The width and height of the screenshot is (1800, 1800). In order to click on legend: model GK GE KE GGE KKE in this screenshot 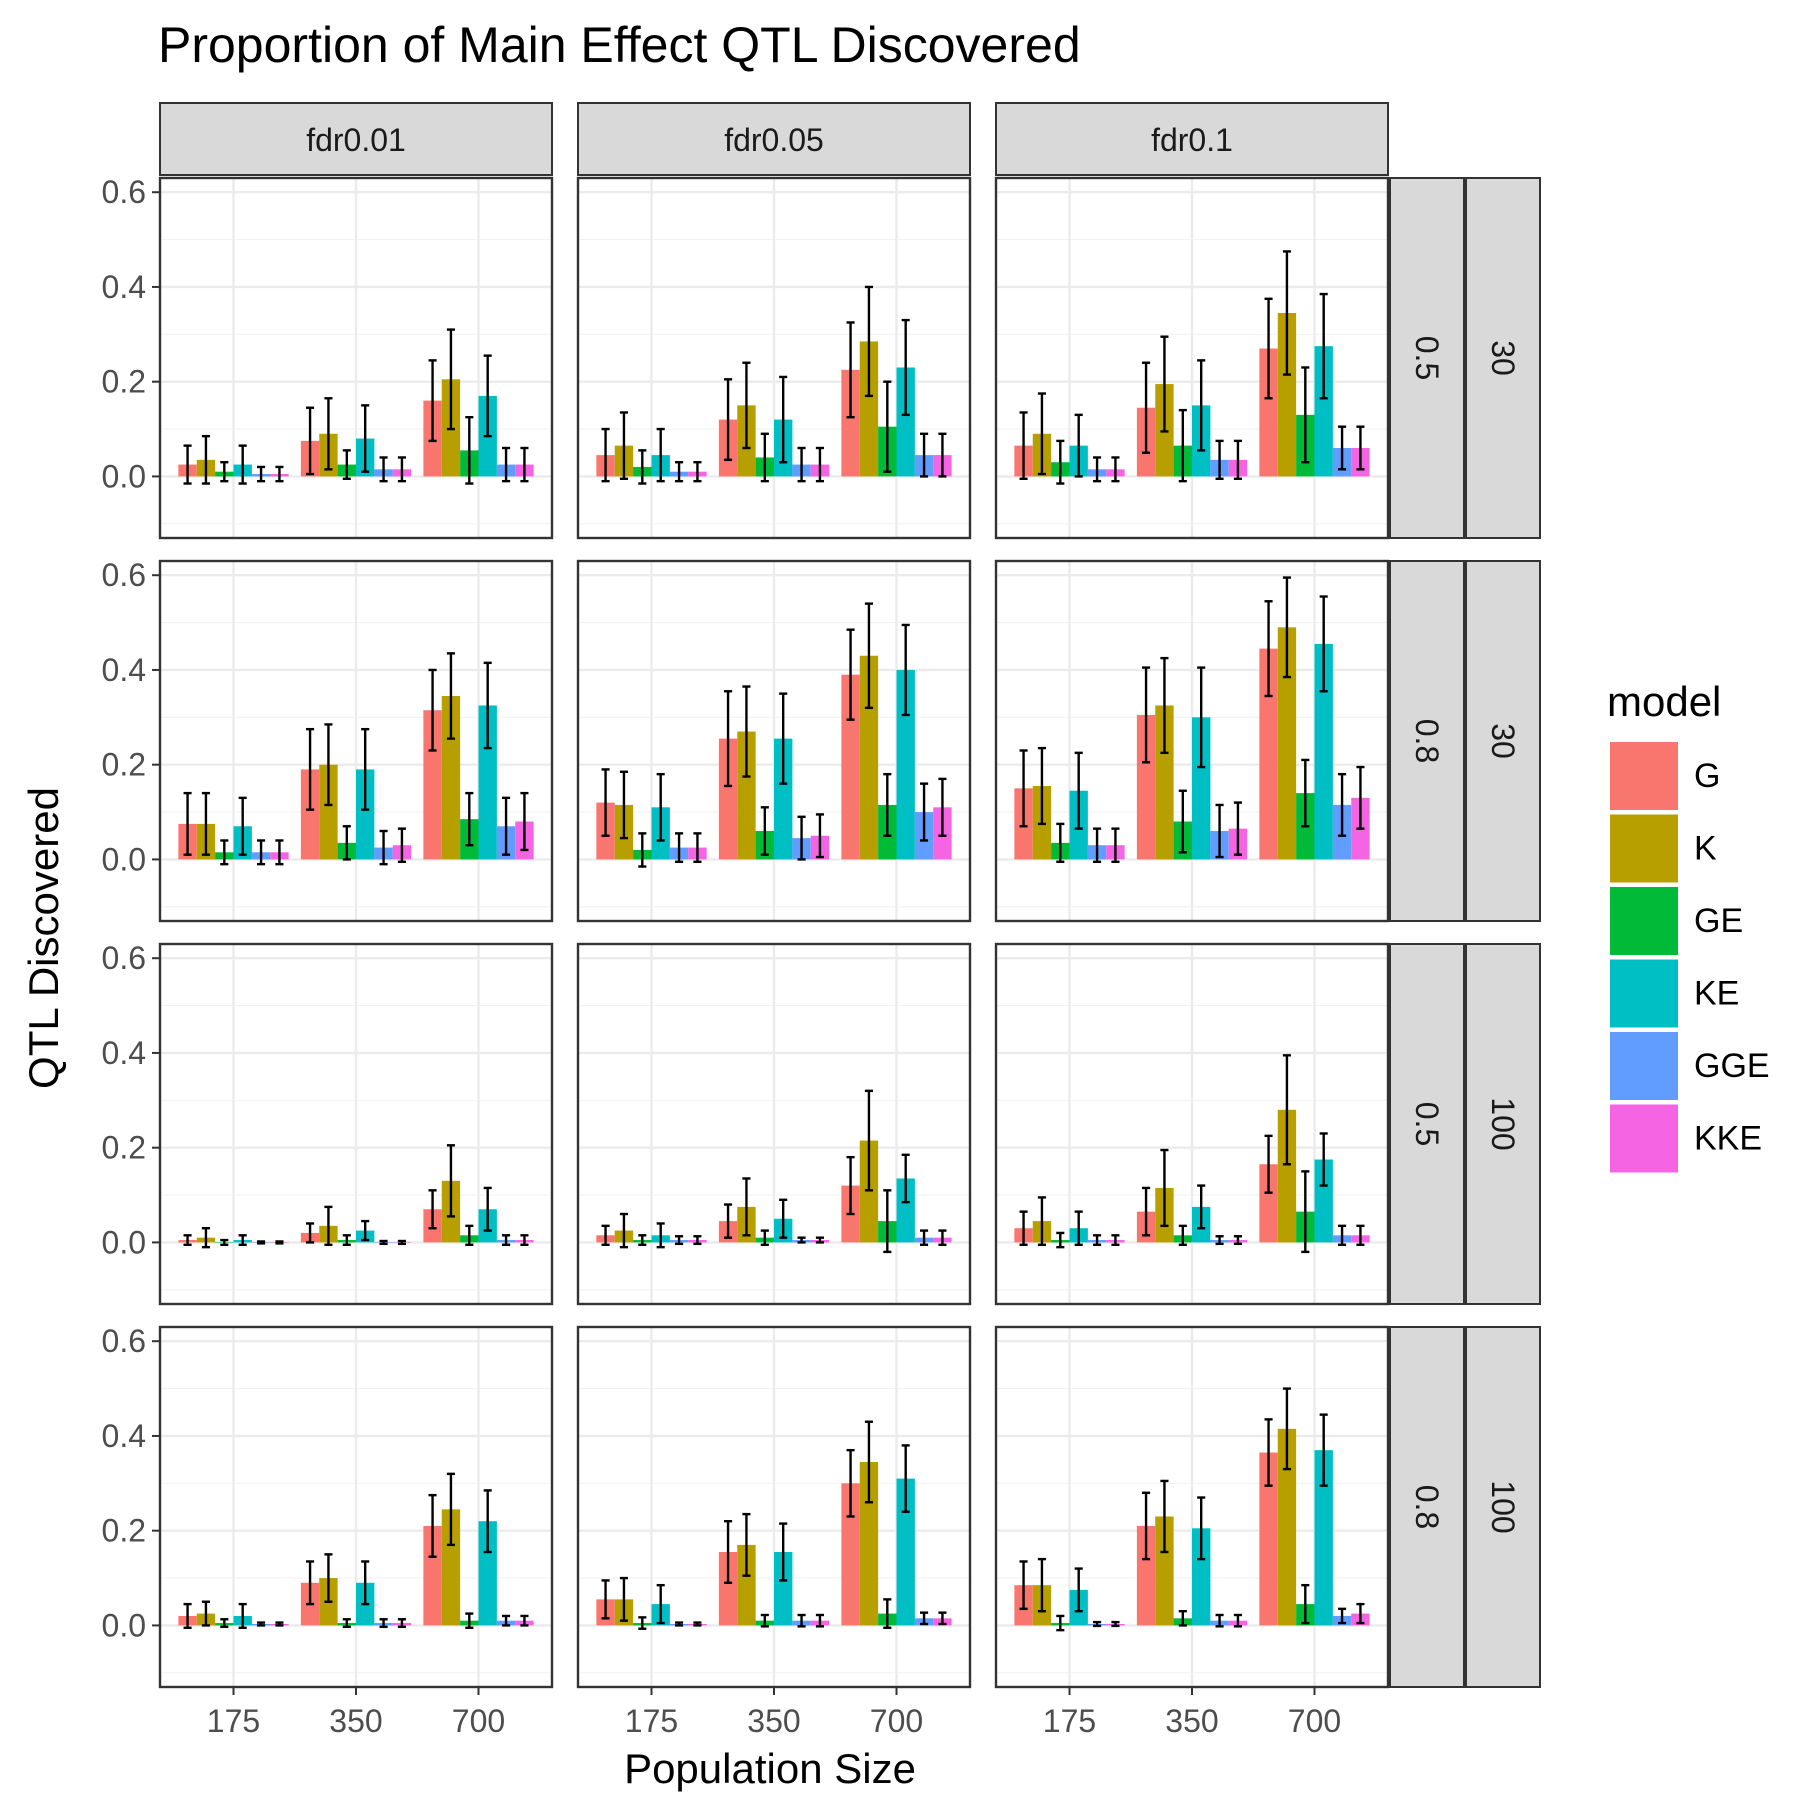, I will do `click(1688, 925)`.